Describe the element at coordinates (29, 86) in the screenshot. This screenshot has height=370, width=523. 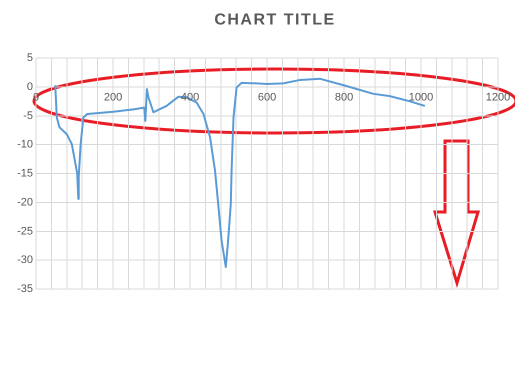
I see `y-tick-label: 0` at that location.